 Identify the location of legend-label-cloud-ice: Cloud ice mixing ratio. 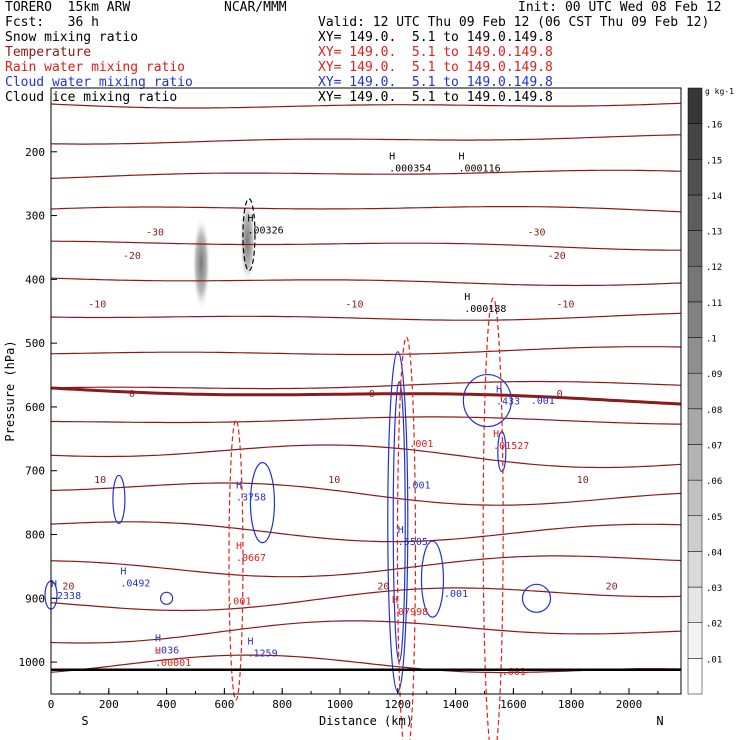
(91, 97).